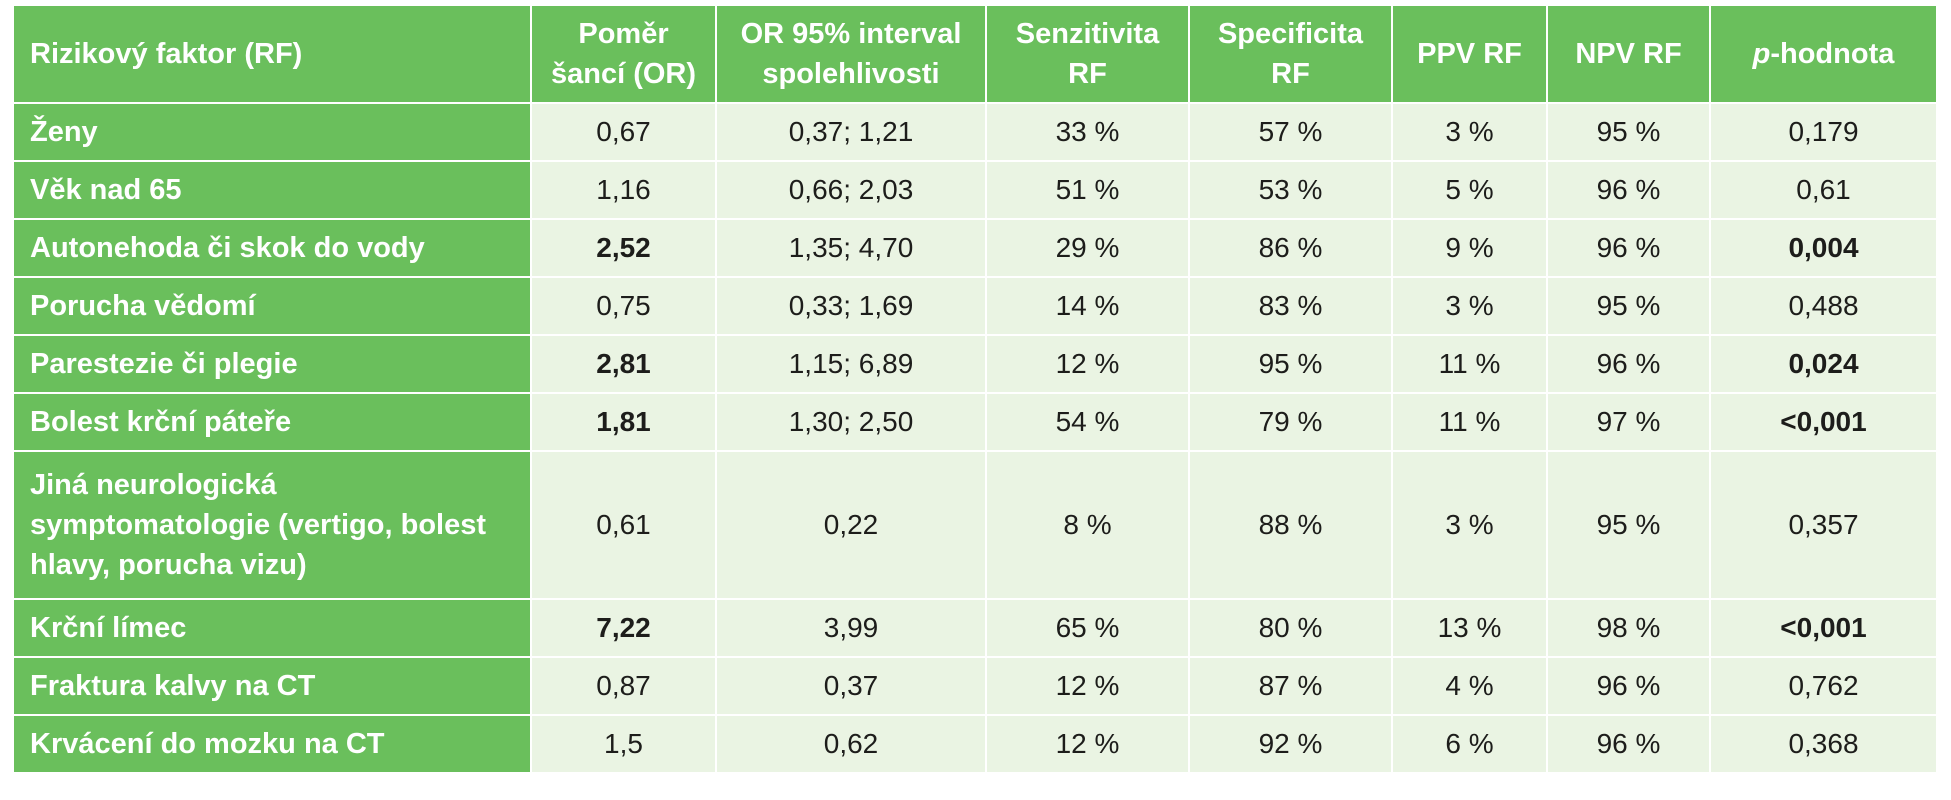 The image size is (1951, 800). I want to click on ci-cell: 0,33; 1,69, so click(852, 307).